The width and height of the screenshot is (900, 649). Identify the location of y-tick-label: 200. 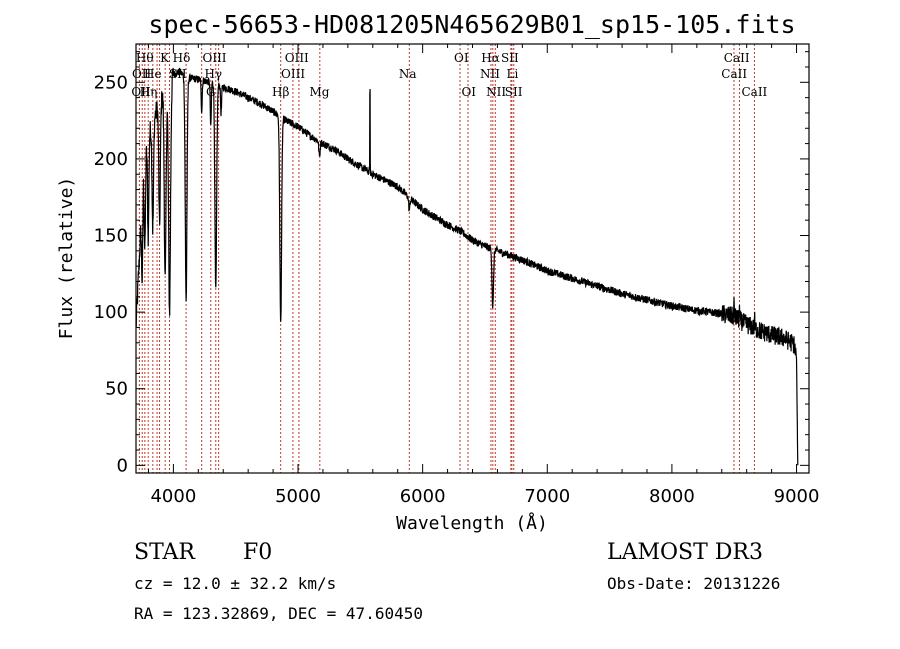
(111, 159).